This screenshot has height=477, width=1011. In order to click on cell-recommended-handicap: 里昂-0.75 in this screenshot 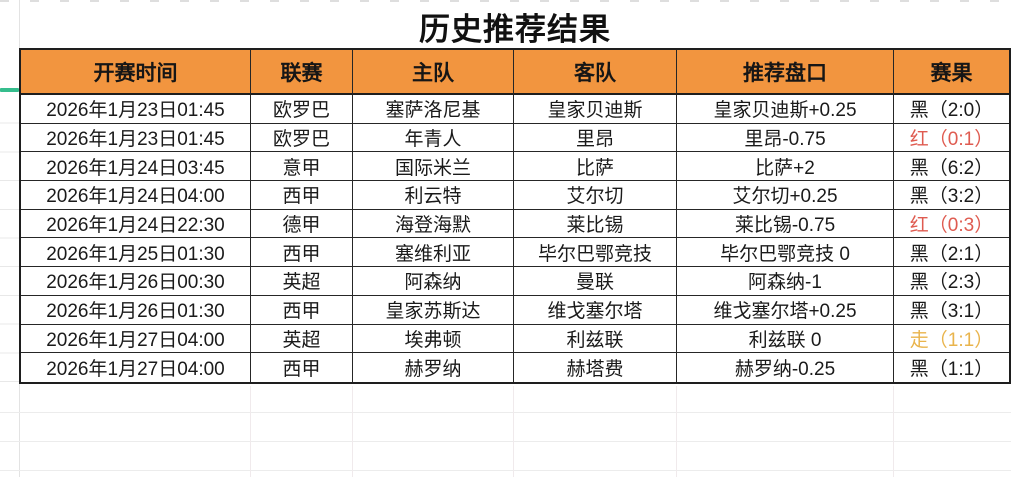, I will do `click(785, 138)`.